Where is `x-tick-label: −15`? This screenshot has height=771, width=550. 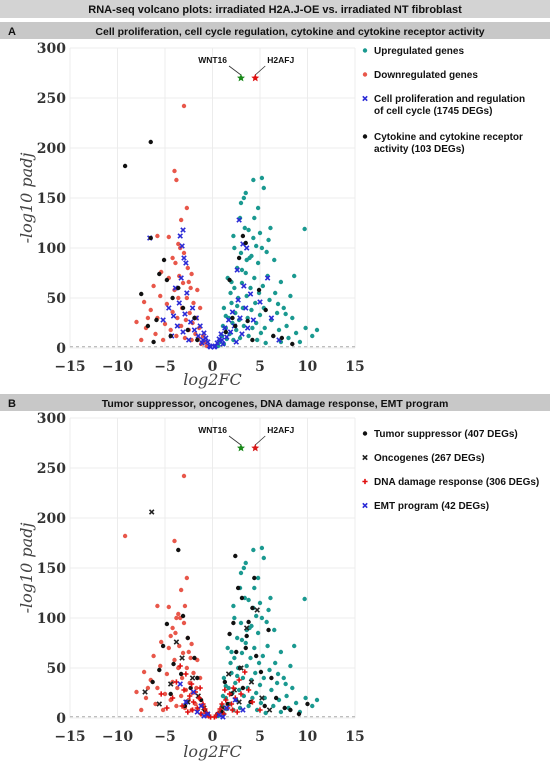 x-tick-label: −15 is located at coordinates (69, 367).